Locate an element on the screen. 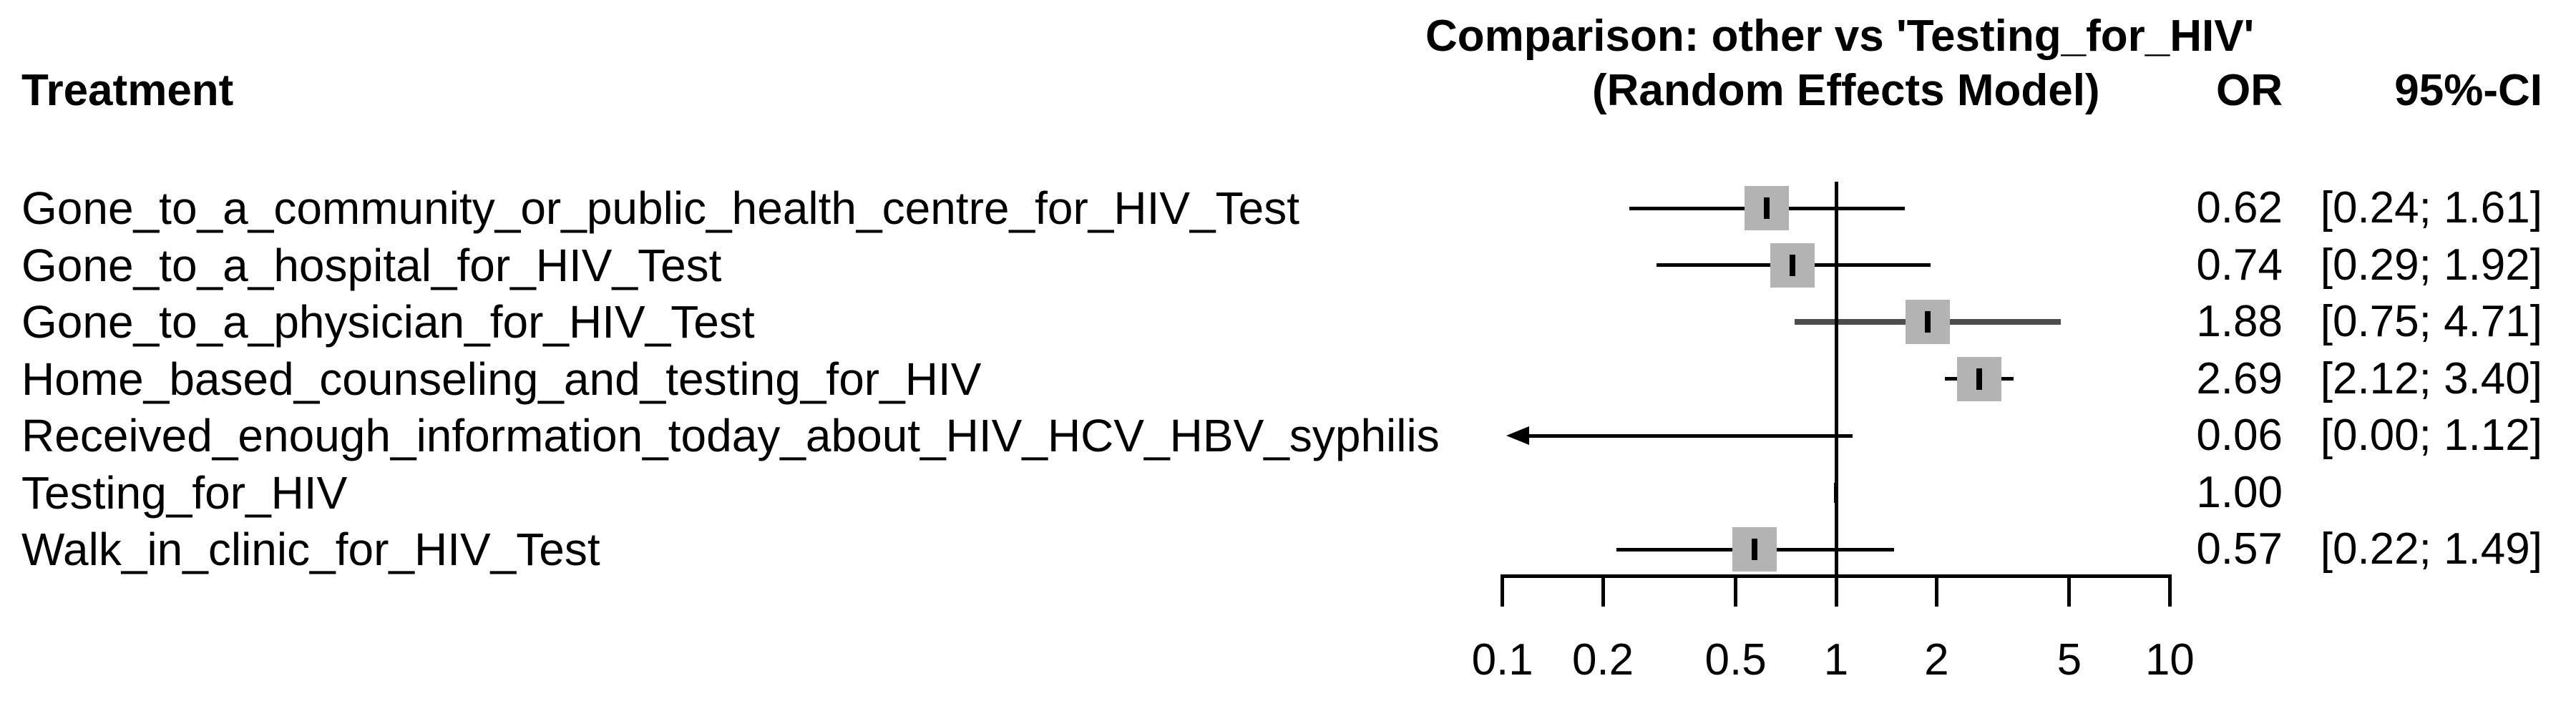 Image resolution: width=2576 pixels, height=701 pixels. ci-value: [0.24; 1.61] is located at coordinates (2431, 207).